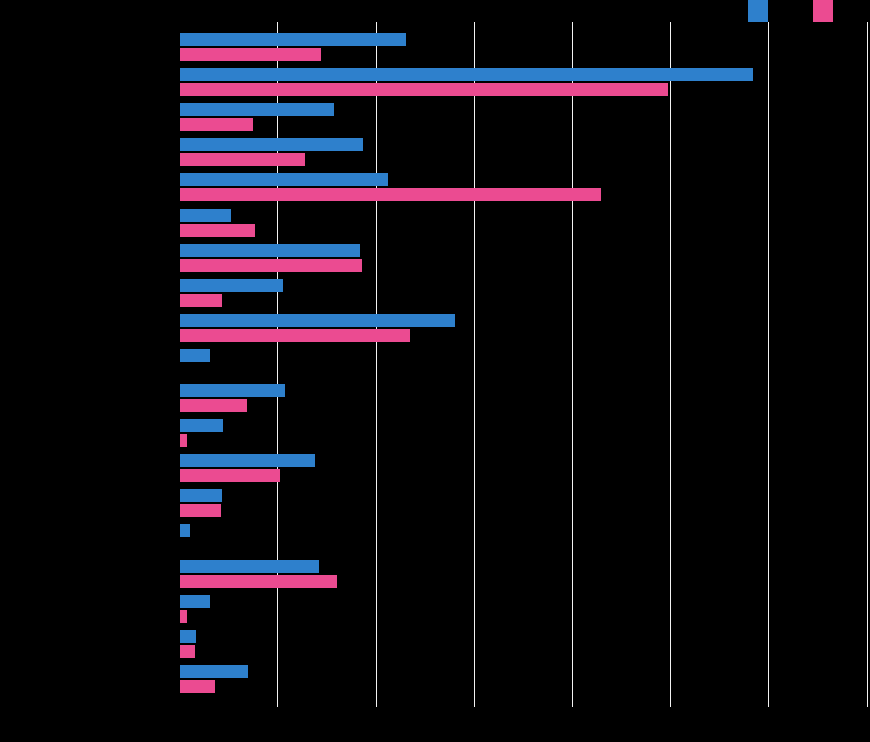 This screenshot has width=870, height=742. I want to click on x-axis-tick-labels, so click(523, 719).